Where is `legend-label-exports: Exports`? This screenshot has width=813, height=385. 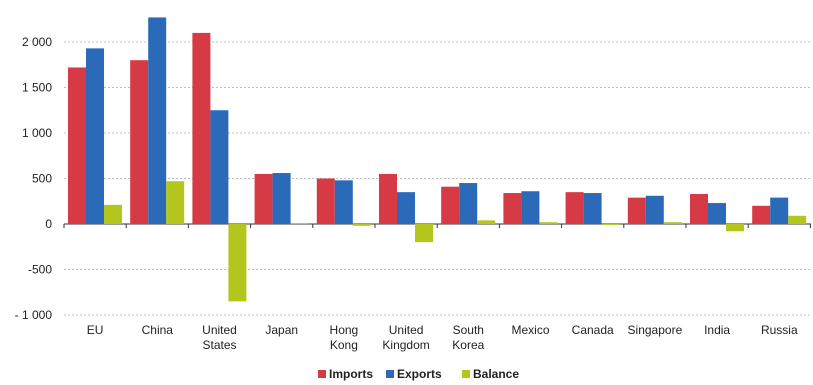 legend-label-exports: Exports is located at coordinates (419, 374).